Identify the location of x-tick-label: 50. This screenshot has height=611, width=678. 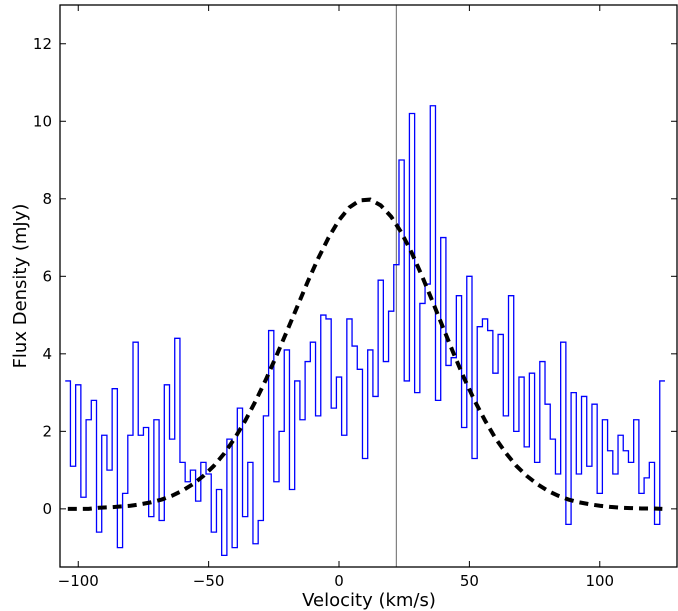
(469, 581).